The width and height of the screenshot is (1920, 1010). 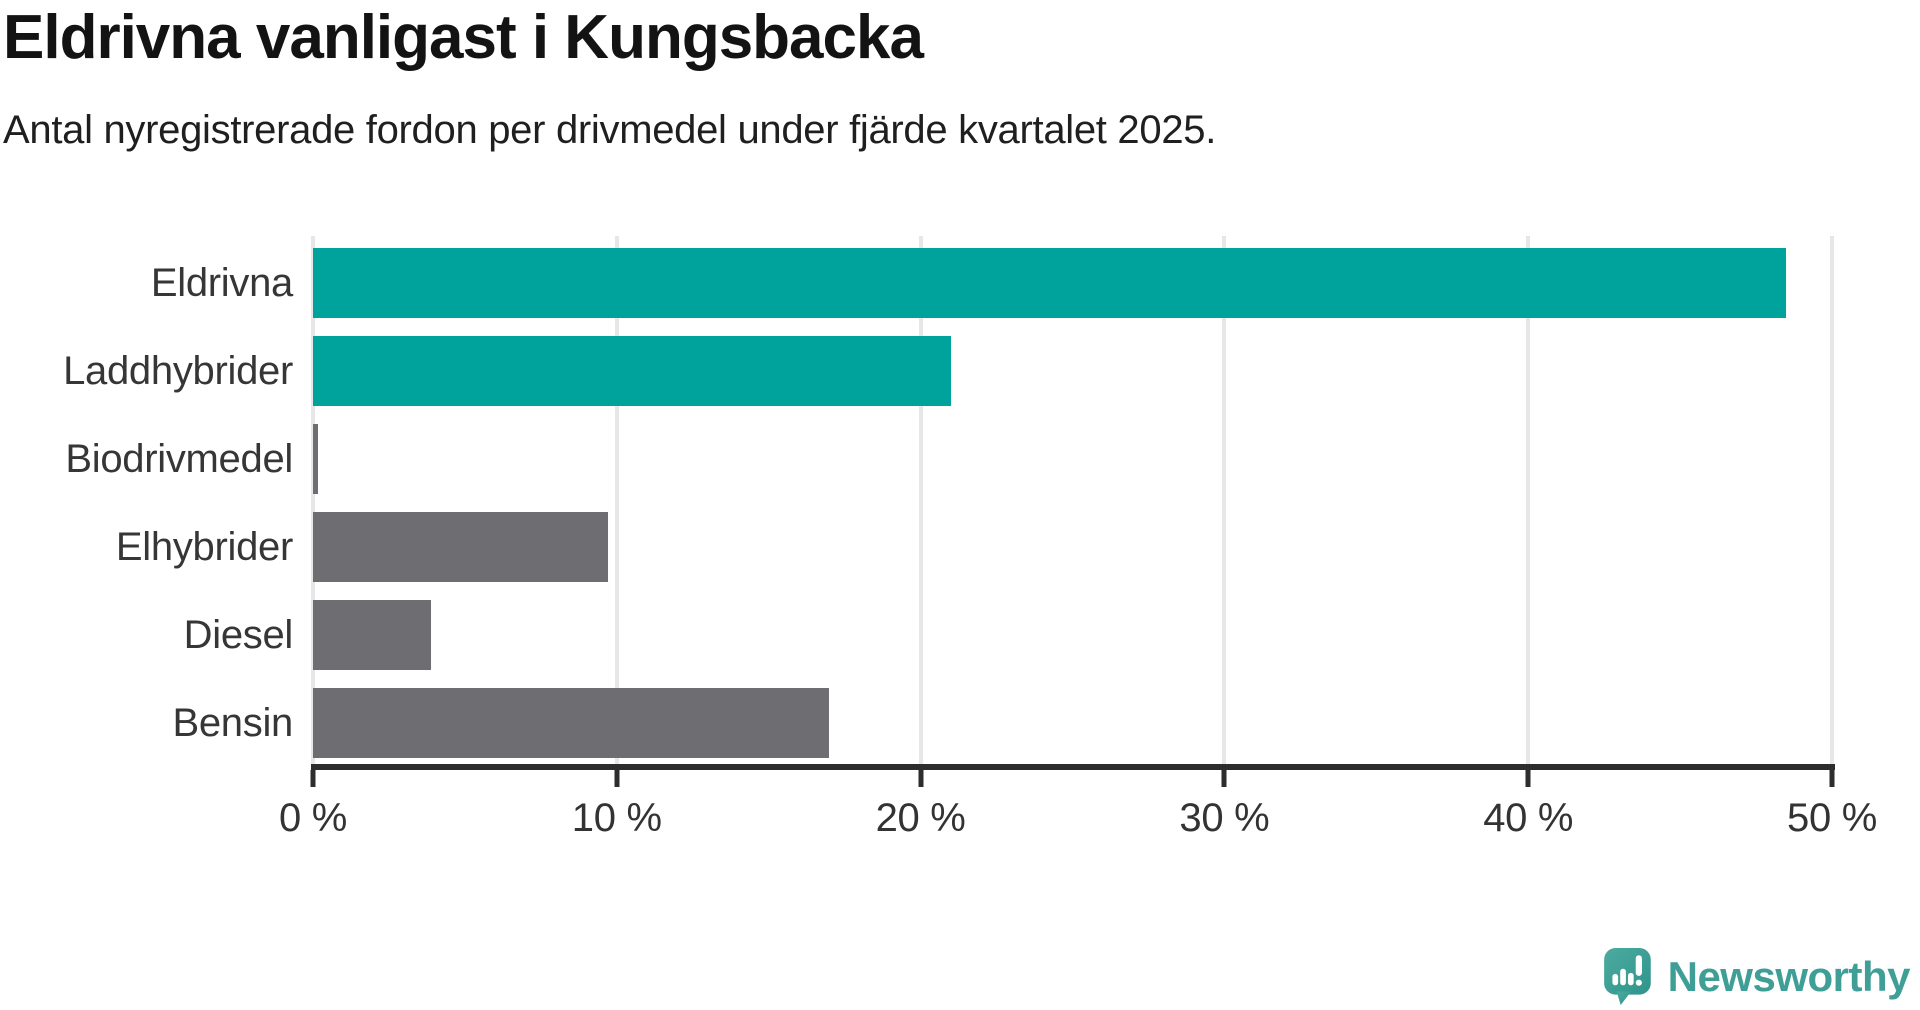 I want to click on bar-row: Eldrivna, so click(x=916, y=283).